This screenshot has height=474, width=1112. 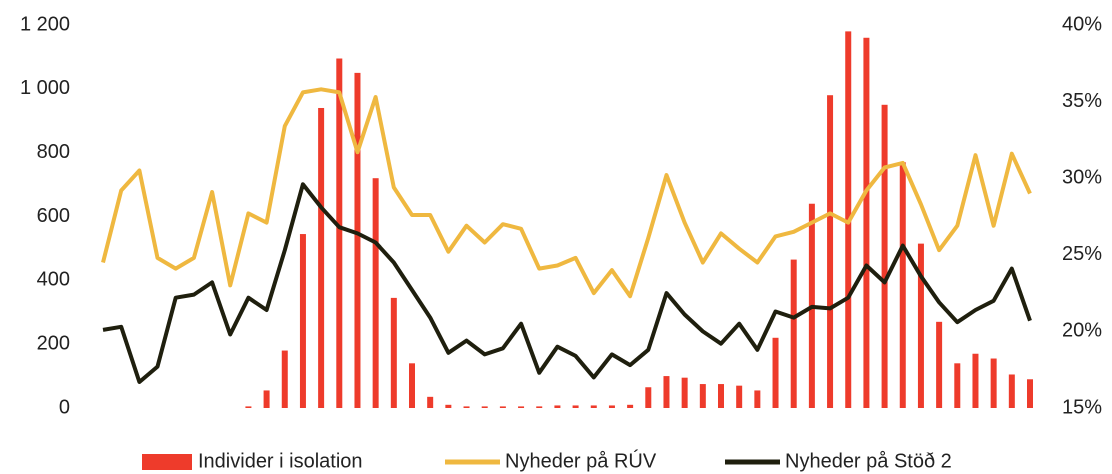 I want to click on y2-tick-label: 15%, so click(x=1082, y=407).